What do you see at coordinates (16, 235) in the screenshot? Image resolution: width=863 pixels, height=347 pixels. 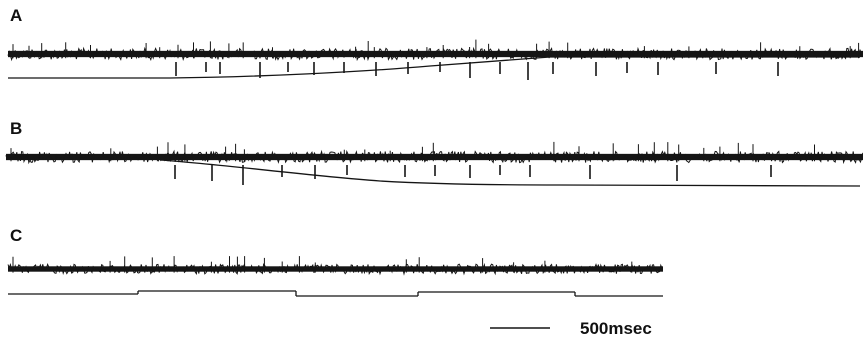 I see `panel-c-label: C` at bounding box center [16, 235].